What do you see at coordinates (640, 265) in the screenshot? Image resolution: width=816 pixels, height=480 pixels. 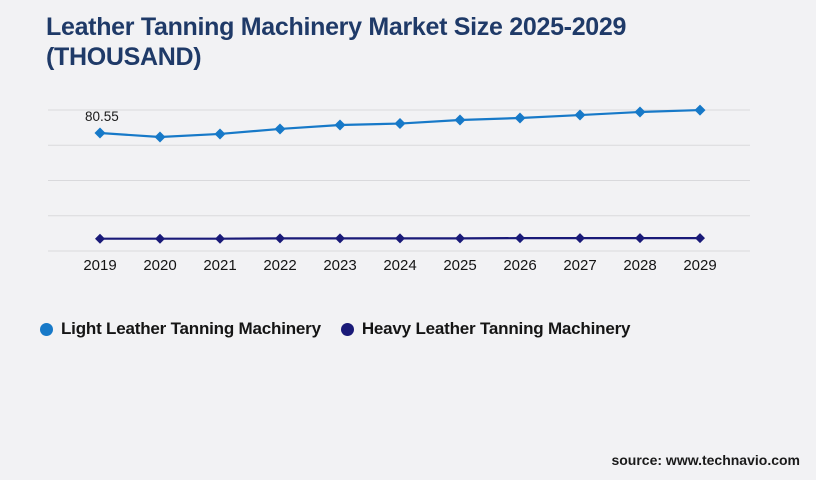 I see `x-axis-label: 2028` at bounding box center [640, 265].